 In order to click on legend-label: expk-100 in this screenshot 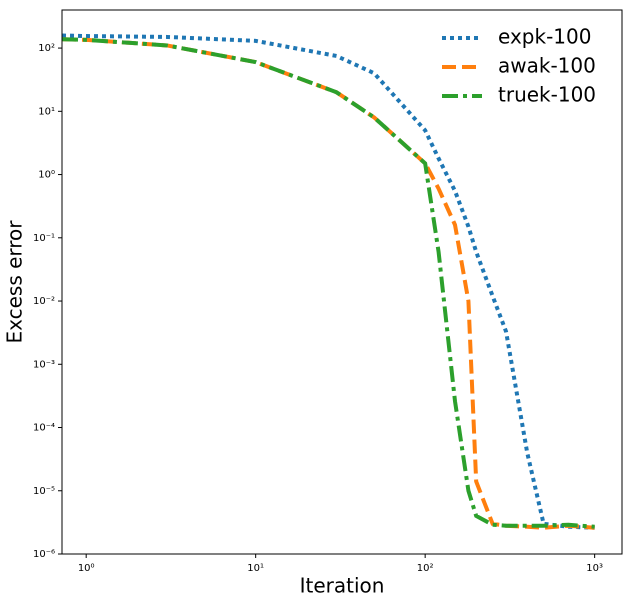, I will do `click(544, 37)`.